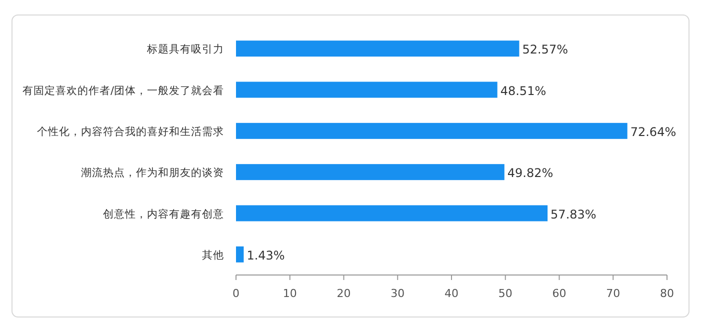 Image resolution: width=713 pixels, height=326 pixels. What do you see at coordinates (667, 293) in the screenshot?
I see `x-tick-label: 80` at bounding box center [667, 293].